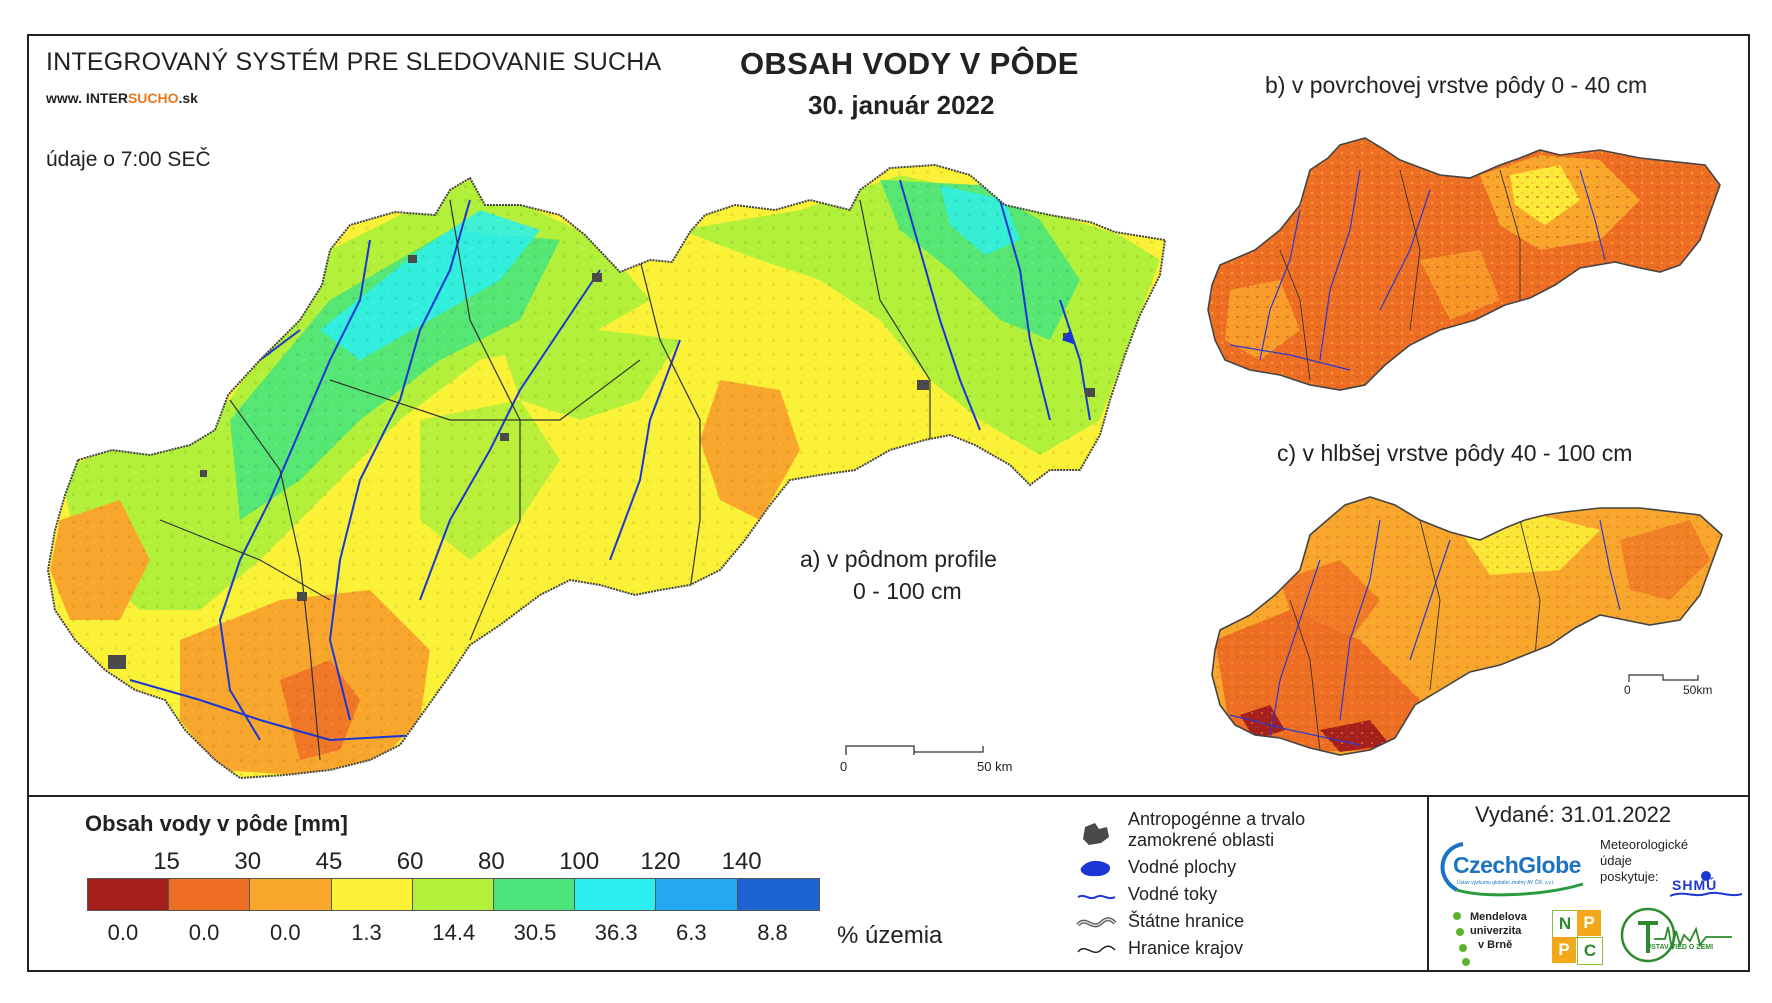  Describe the element at coordinates (1629, 876) in the screenshot. I see `met-line3: poskytuje:` at that location.